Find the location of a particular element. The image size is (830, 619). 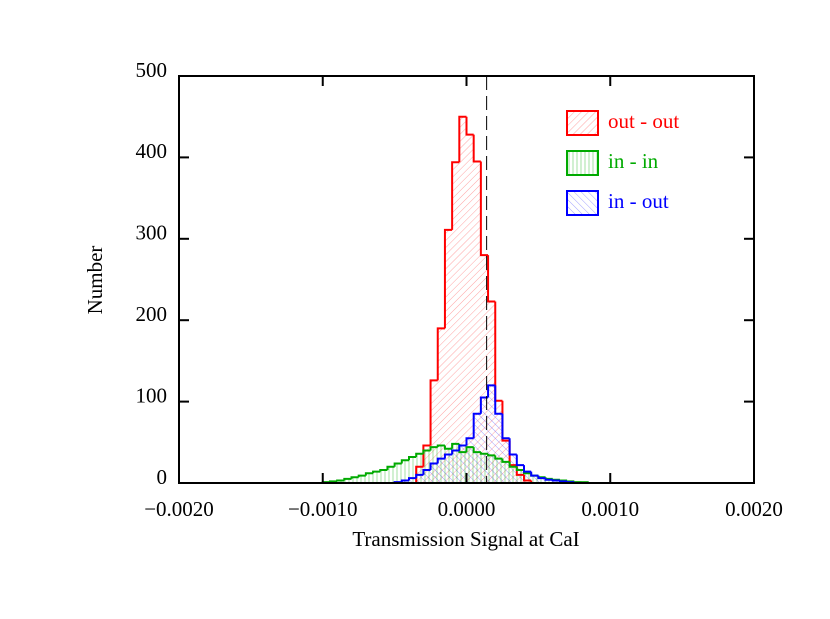

y-tick-label: 300 is located at coordinates (152, 233).